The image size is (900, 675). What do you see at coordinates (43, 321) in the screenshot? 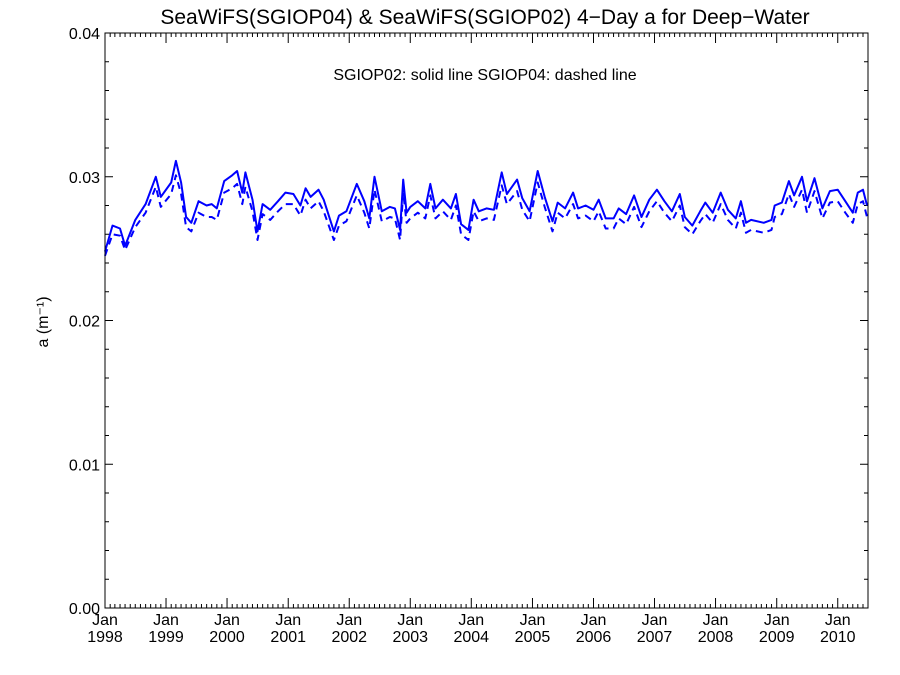
I see `y-axis-label: a (m⁻¹)` at bounding box center [43, 321].